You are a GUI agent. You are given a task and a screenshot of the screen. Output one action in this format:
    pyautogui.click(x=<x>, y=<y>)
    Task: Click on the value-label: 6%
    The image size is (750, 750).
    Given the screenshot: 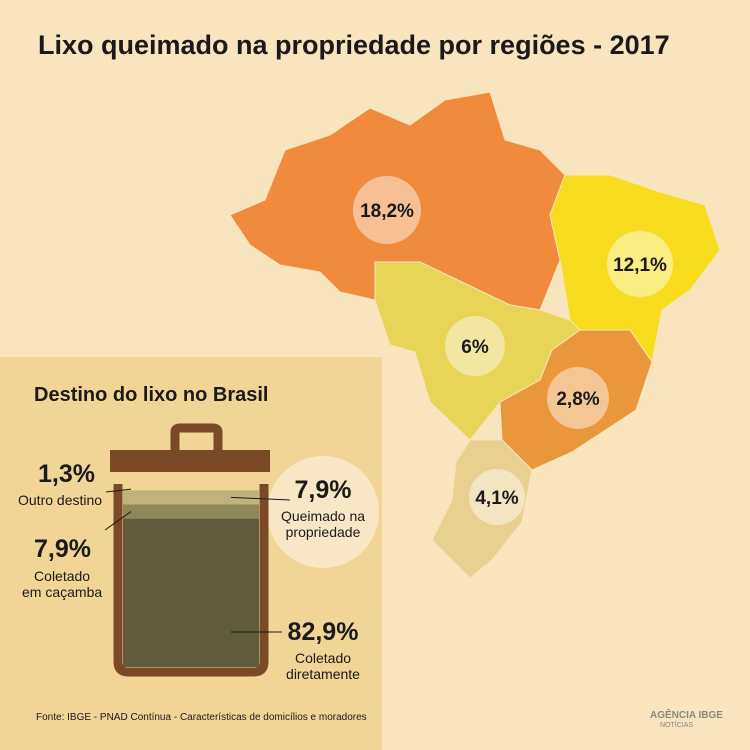 What is the action you would take?
    pyautogui.click(x=475, y=347)
    